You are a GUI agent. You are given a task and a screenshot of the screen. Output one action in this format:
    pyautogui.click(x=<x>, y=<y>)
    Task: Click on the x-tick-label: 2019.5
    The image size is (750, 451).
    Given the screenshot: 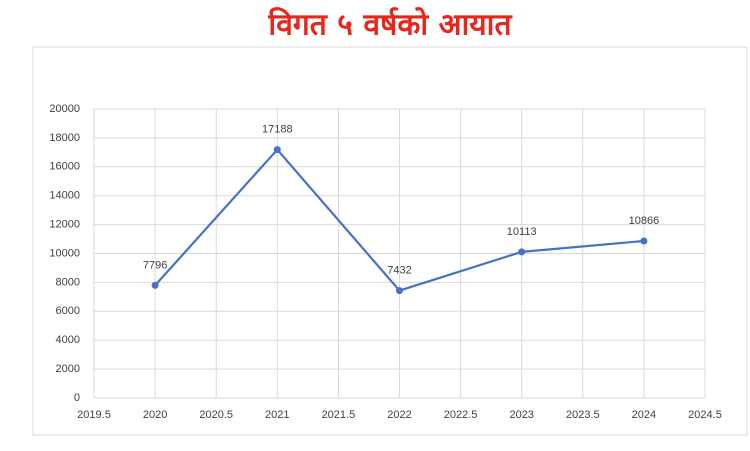 What is the action you would take?
    pyautogui.click(x=94, y=415)
    